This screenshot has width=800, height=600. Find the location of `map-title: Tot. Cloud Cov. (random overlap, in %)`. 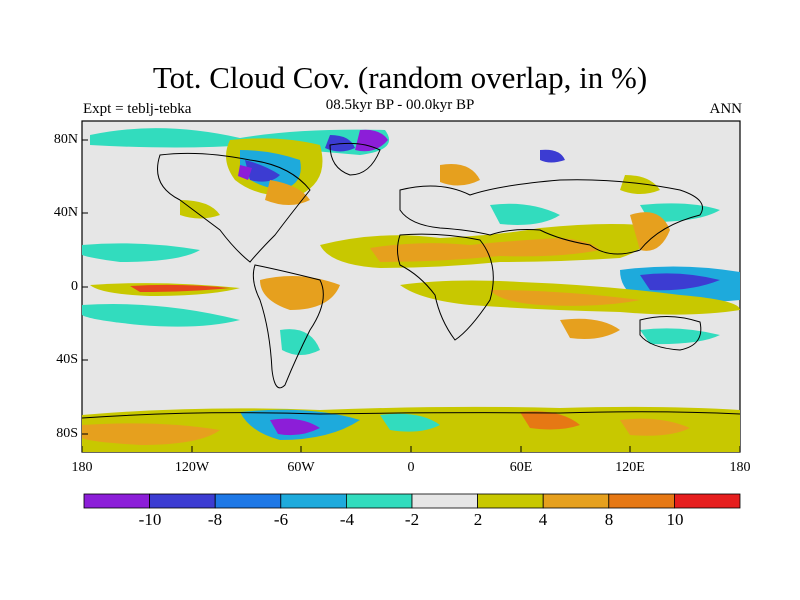

map-title: Tot. Cloud Cov. (random overlap, in %) is located at coordinates (400, 77).